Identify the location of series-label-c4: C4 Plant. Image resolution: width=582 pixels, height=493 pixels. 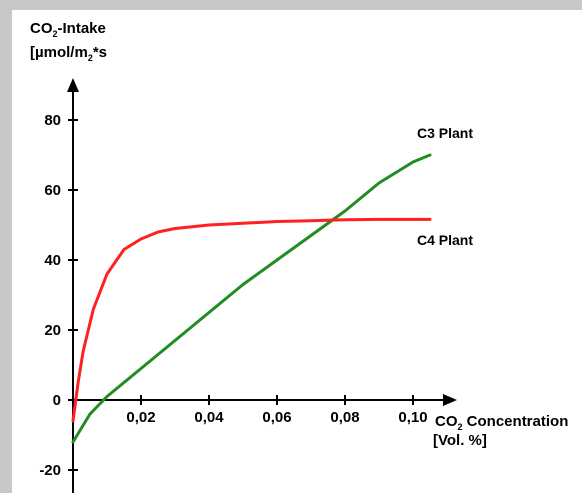
(445, 240).